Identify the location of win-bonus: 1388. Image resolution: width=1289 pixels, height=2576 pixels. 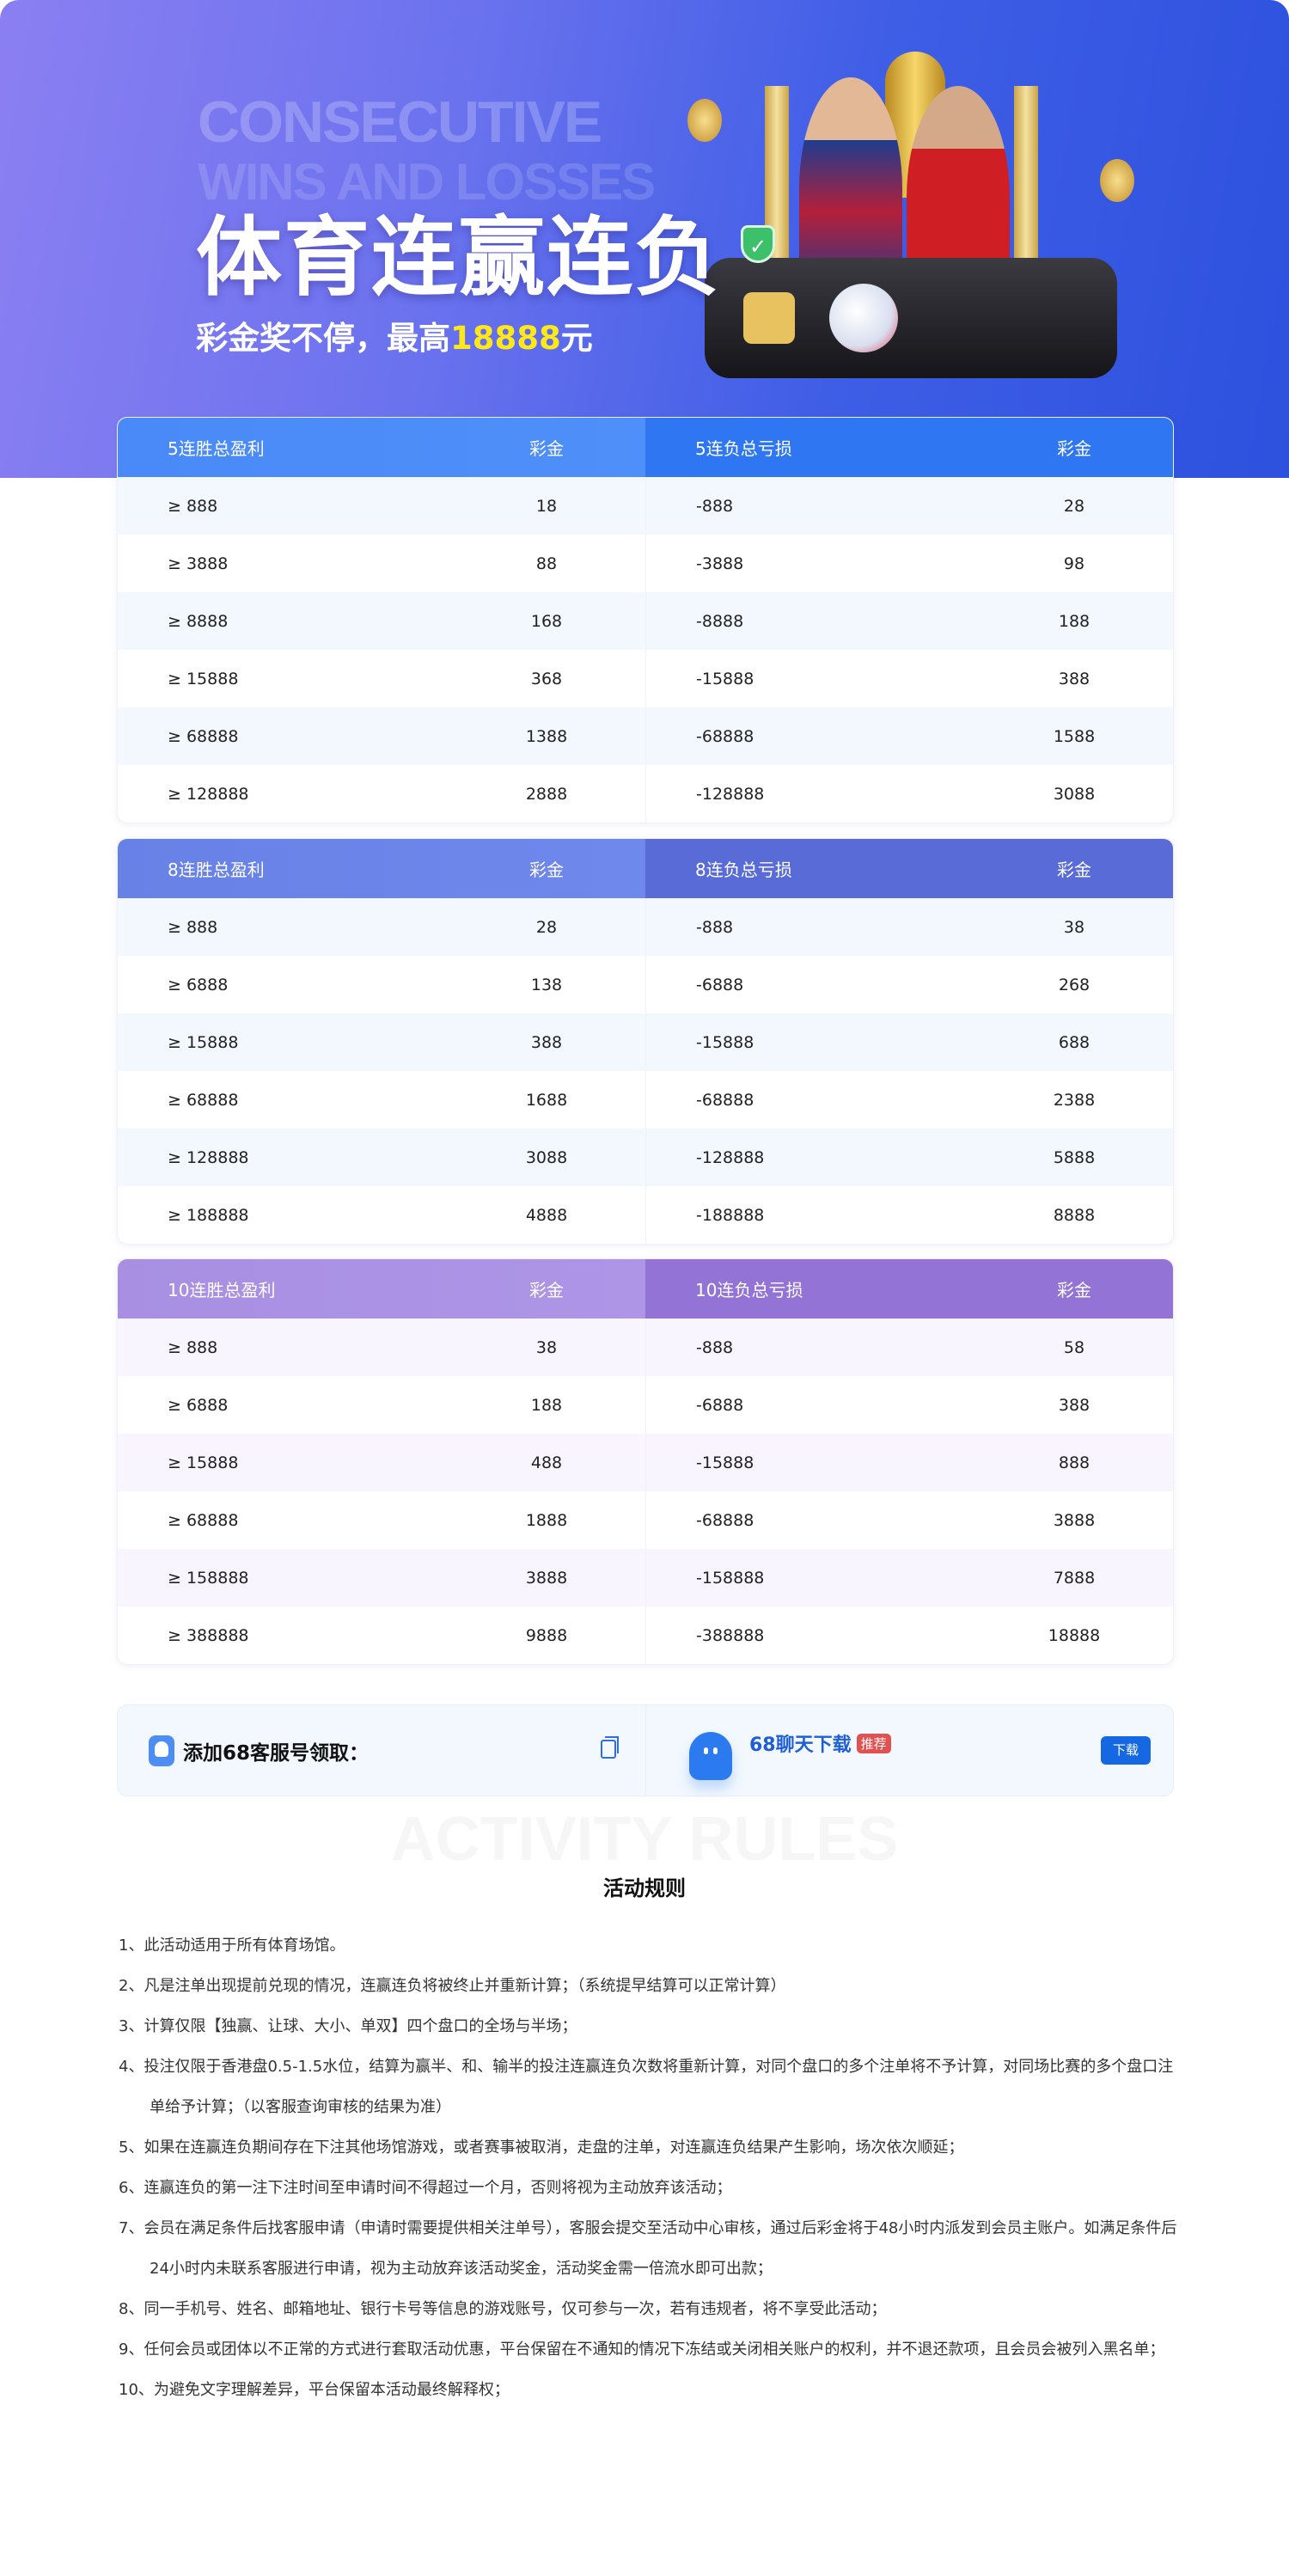
(546, 736).